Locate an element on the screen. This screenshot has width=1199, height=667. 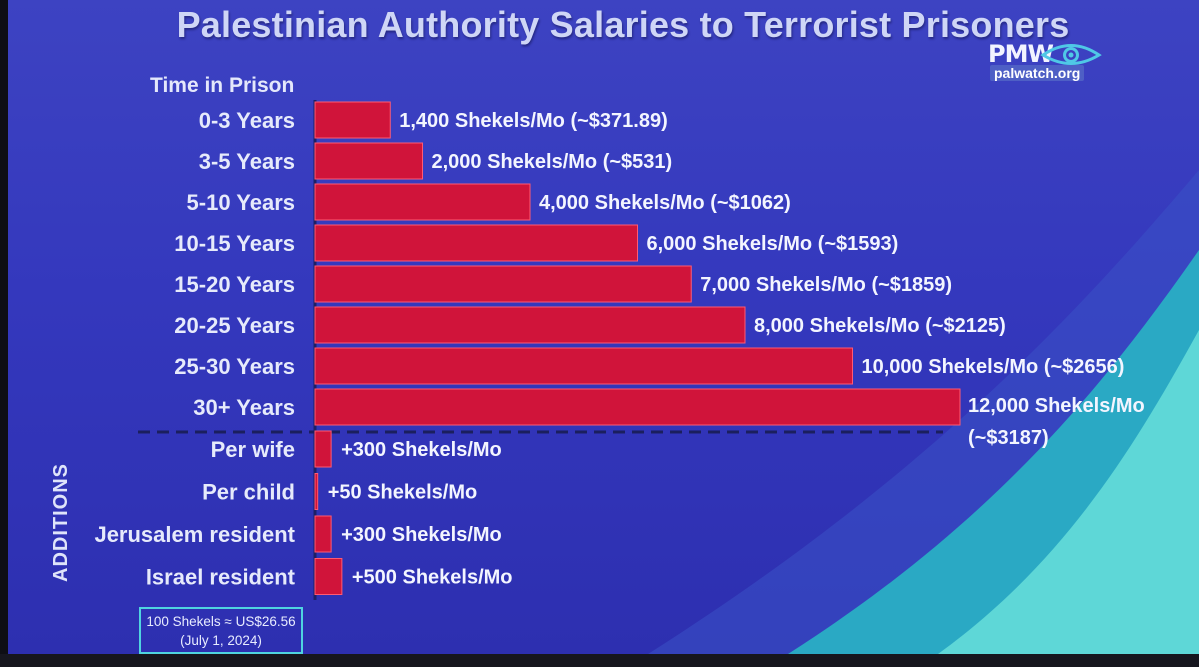
addition-label: Per wife is located at coordinates (253, 449).